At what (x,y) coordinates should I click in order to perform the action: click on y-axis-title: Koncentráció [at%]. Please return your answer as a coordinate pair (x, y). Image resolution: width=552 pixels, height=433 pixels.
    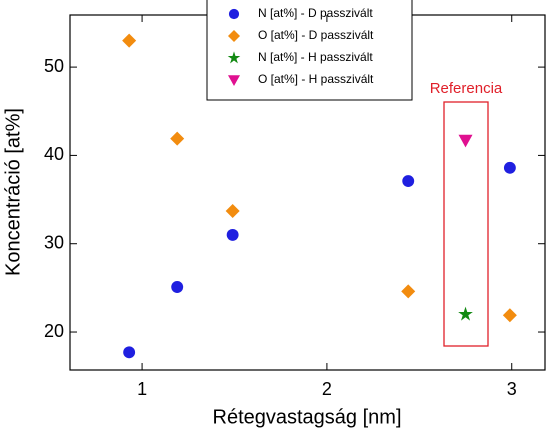
    Looking at the image, I should click on (13, 192).